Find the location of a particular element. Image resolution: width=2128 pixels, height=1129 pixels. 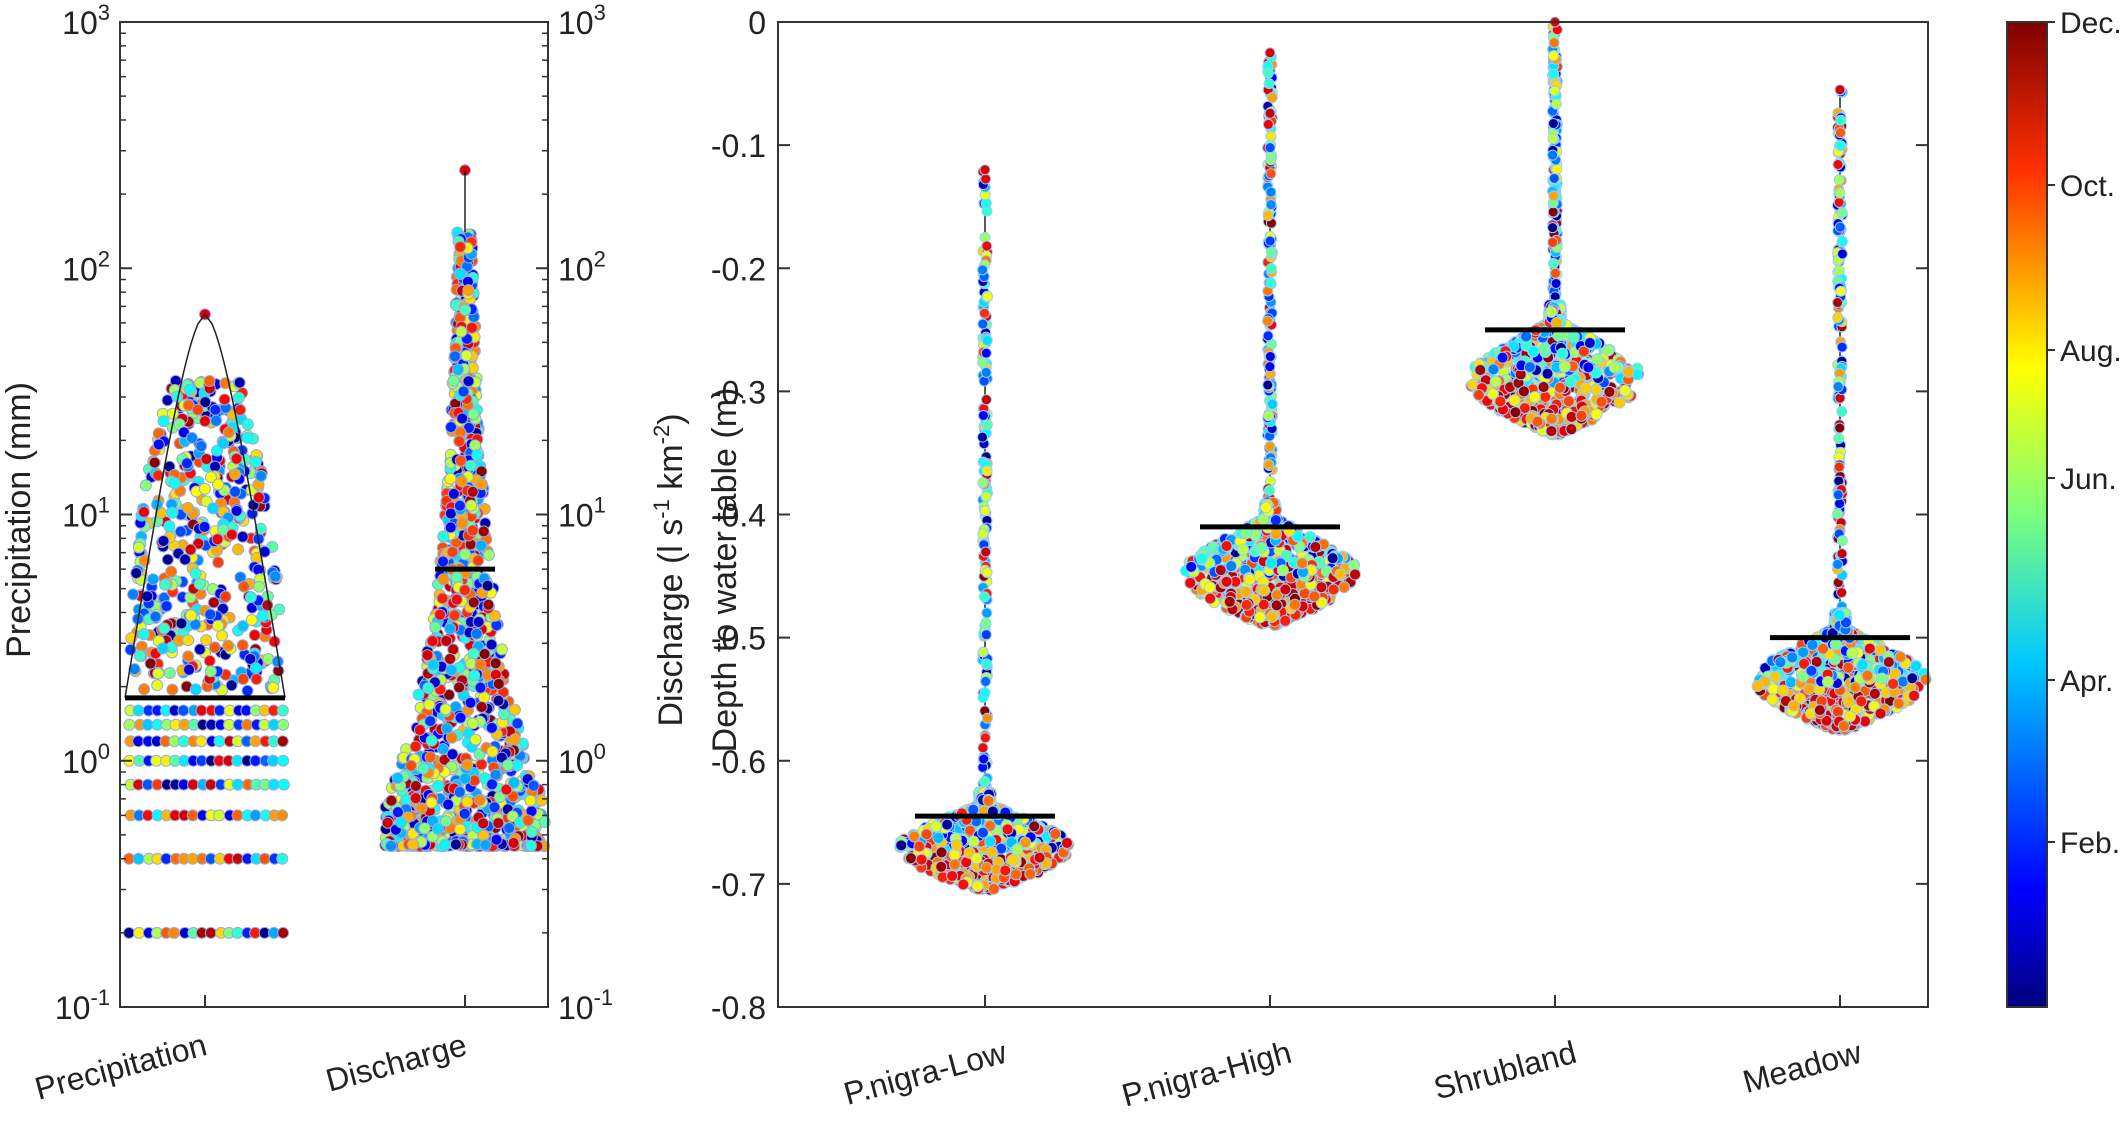

left-xtick-label: Precipitation is located at coordinates (120, 1066).